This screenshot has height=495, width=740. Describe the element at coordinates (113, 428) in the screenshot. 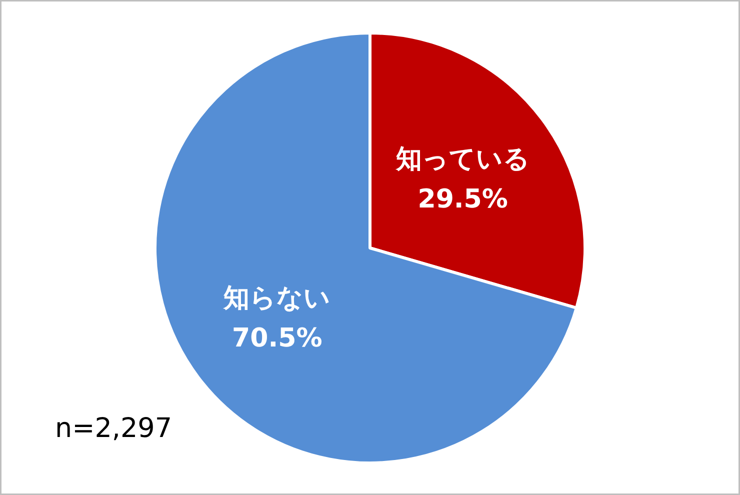

I see `text: n=2,297` at that location.